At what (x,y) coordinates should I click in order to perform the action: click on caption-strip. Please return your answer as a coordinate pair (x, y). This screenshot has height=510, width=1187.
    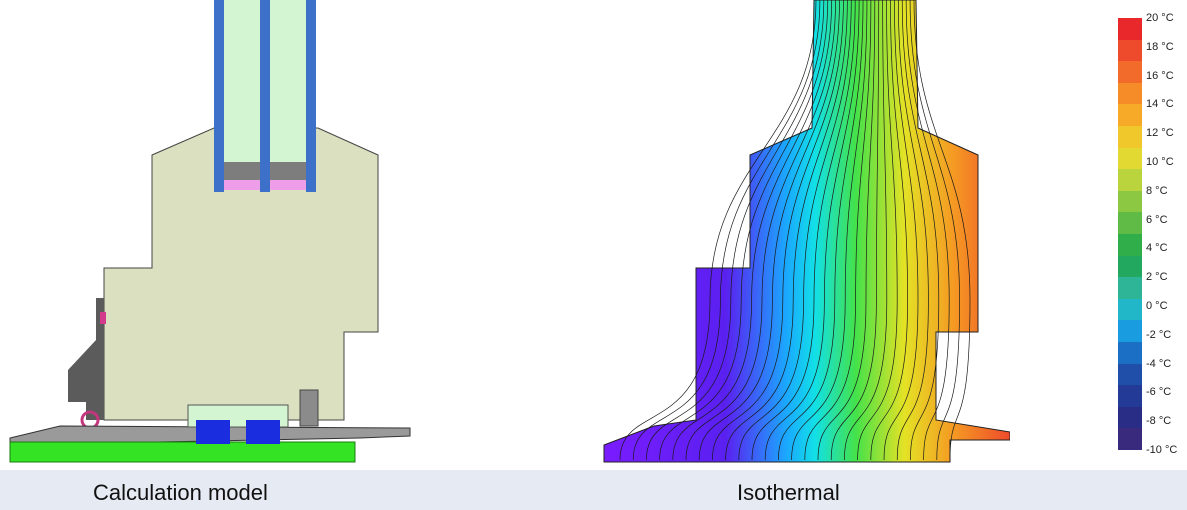
    Looking at the image, I should click on (593, 490).